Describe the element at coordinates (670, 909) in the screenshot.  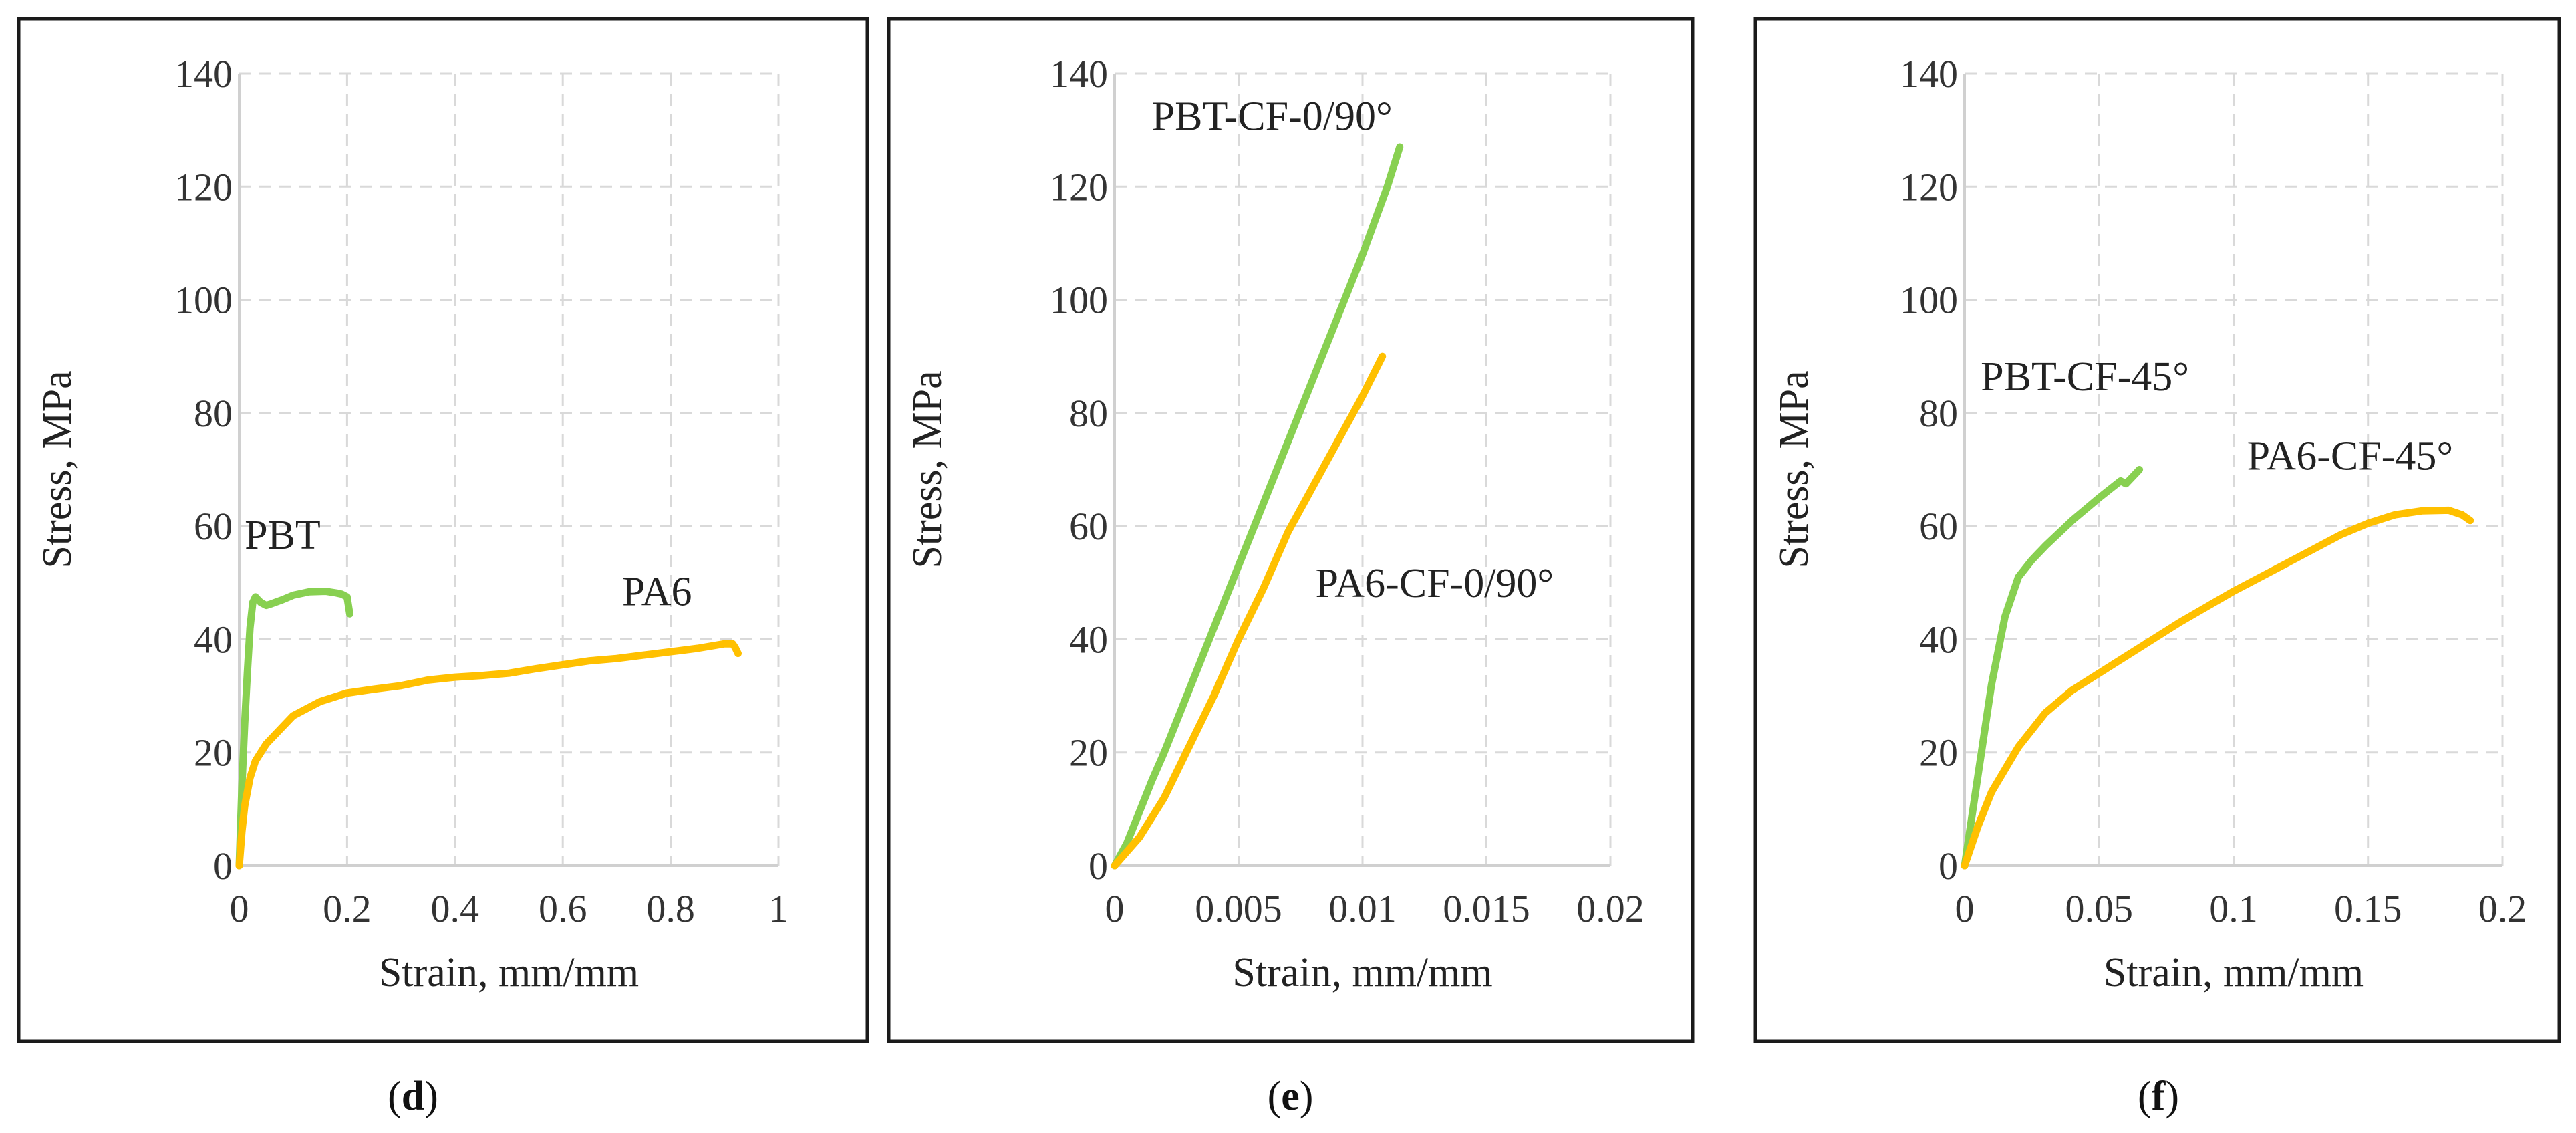
I see `x-tick-label: 0.8` at that location.